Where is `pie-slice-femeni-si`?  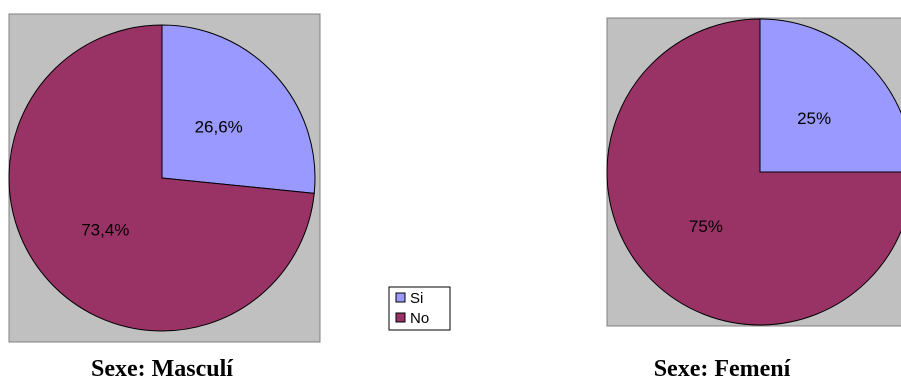 pie-slice-femeni-si is located at coordinates (830, 95).